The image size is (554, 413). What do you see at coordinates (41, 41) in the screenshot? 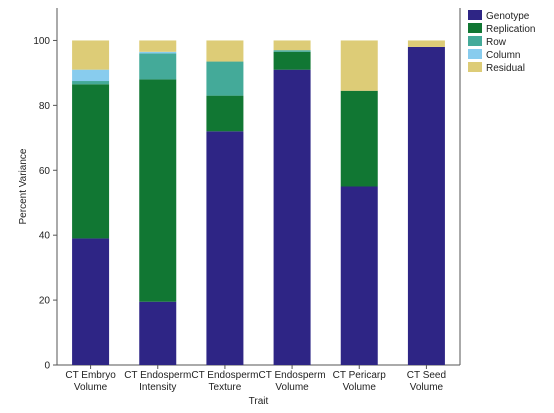
I see `y-tick-label: 100` at bounding box center [41, 41].